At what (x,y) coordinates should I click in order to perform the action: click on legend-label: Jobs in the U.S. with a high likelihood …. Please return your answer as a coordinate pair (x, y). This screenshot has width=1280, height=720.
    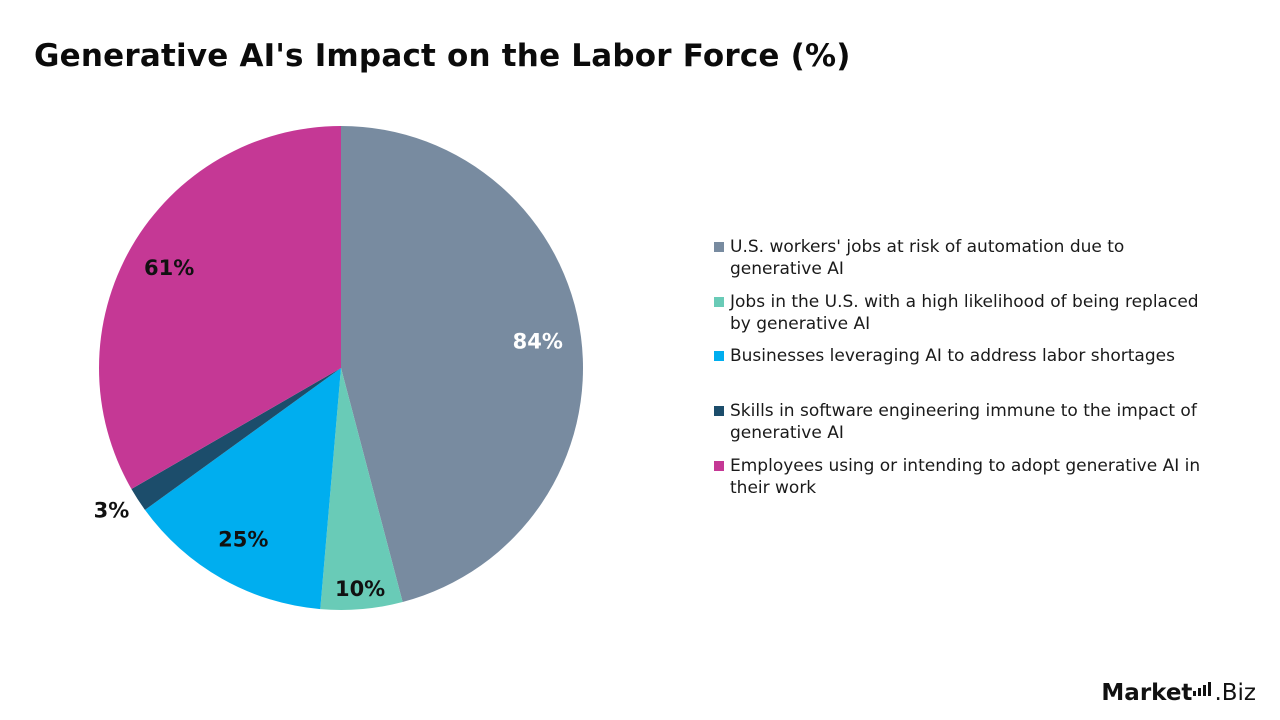
    Looking at the image, I should click on (964, 313).